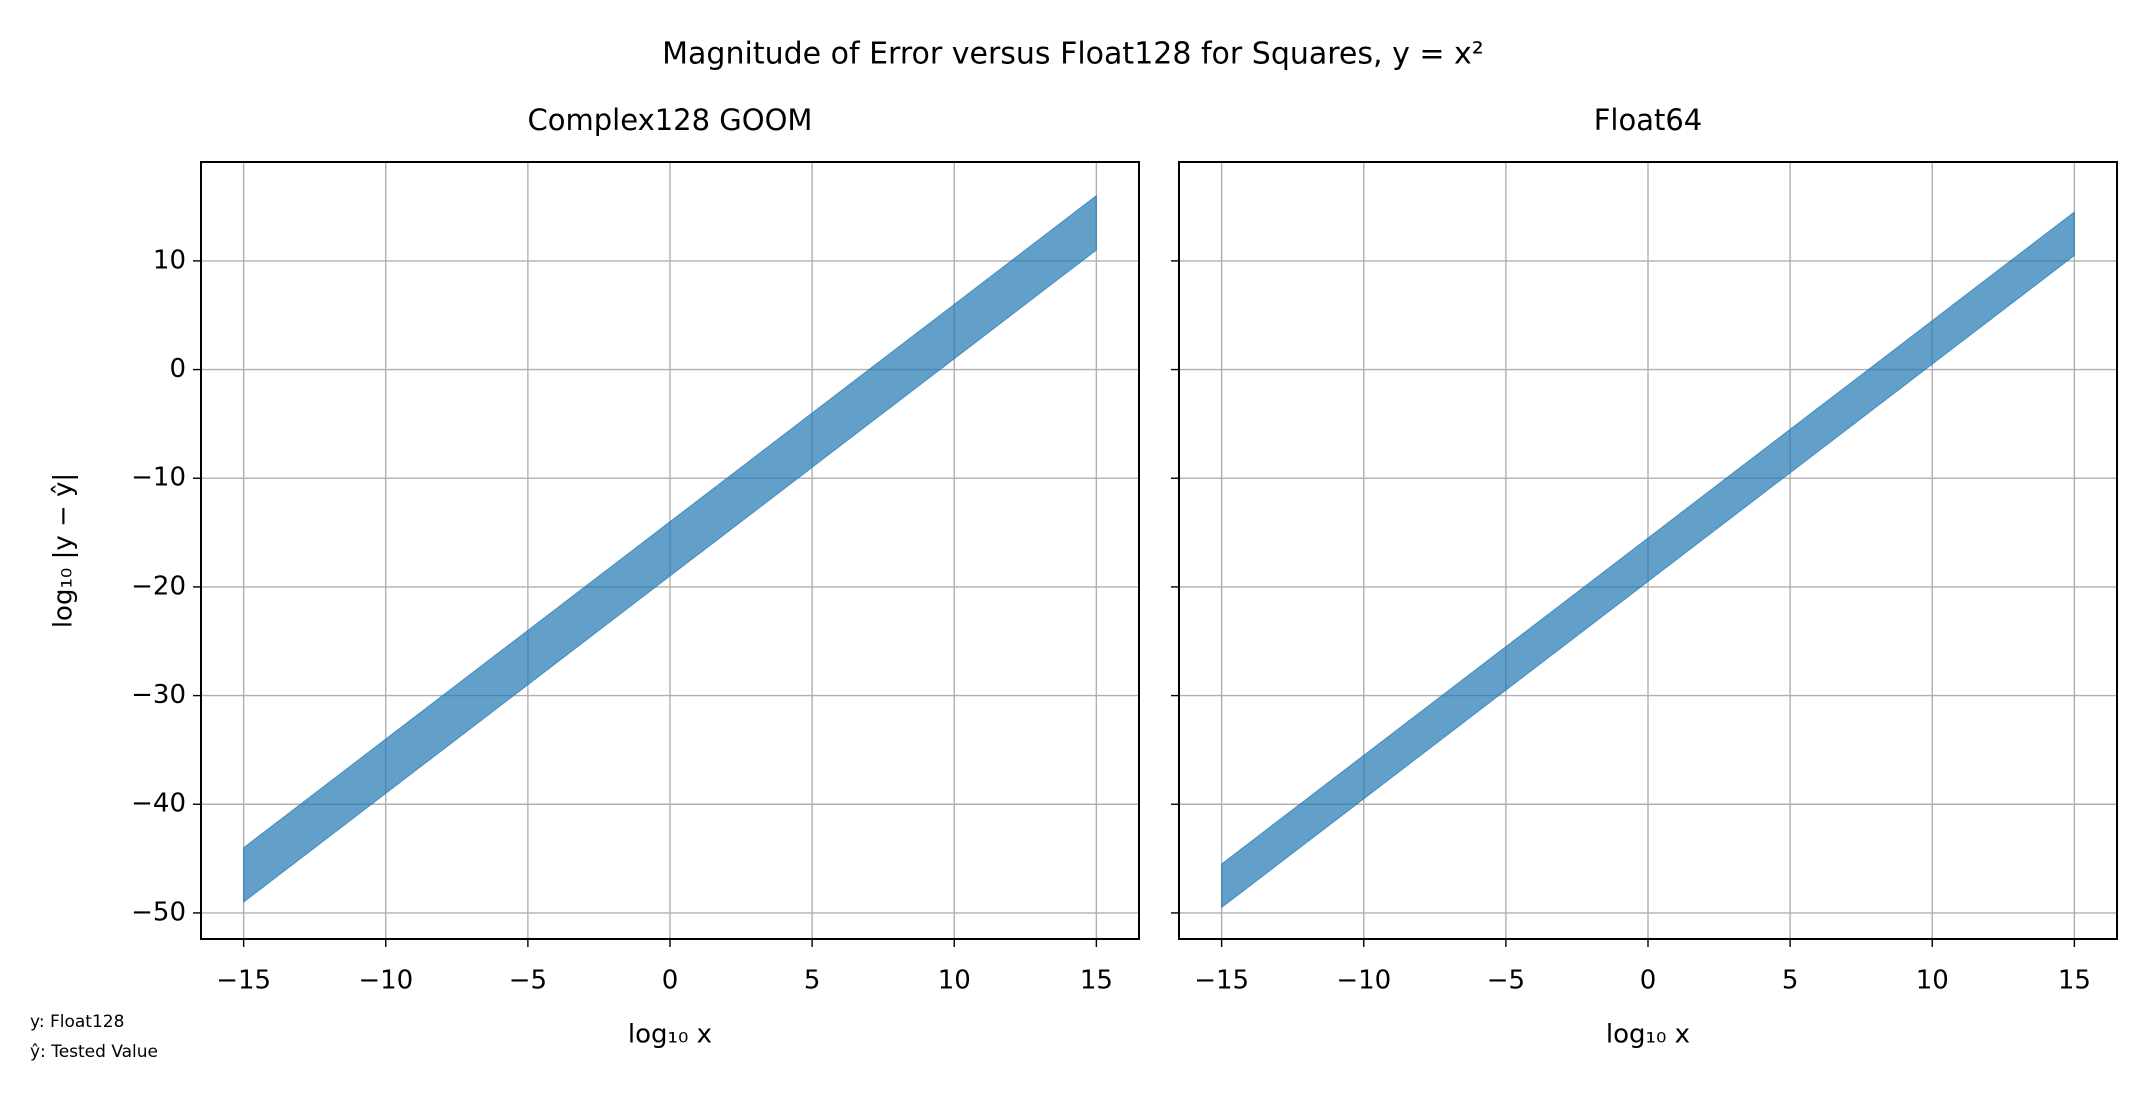 The width and height of the screenshot is (2147, 1097). I want to click on y-tick-label: 0, so click(177, 369).